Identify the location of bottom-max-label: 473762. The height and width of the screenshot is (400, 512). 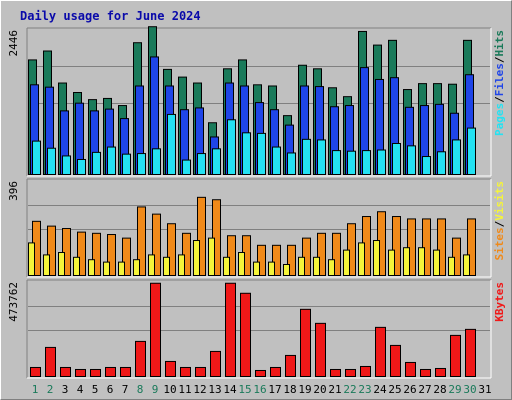
(13, 302).